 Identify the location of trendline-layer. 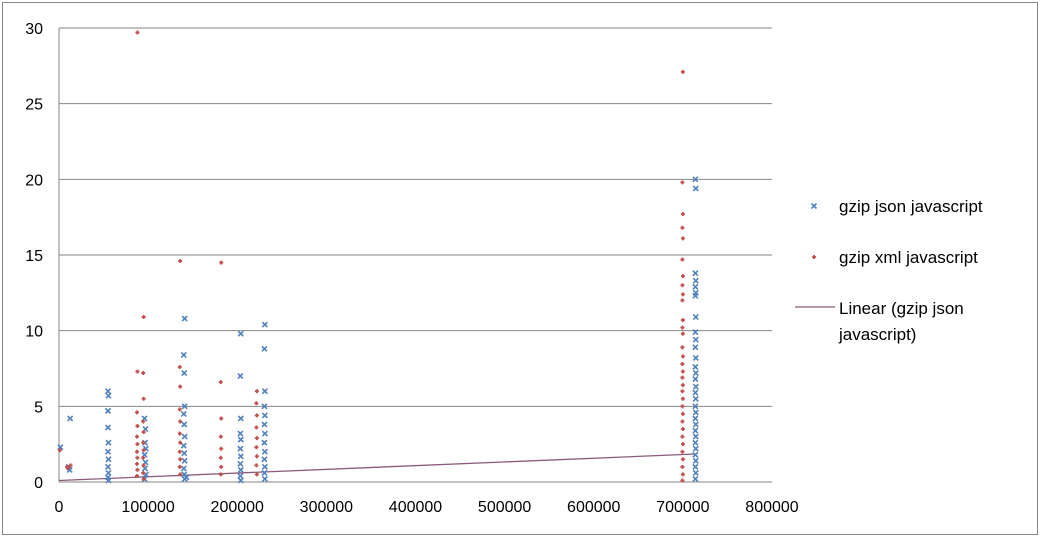
(377, 467).